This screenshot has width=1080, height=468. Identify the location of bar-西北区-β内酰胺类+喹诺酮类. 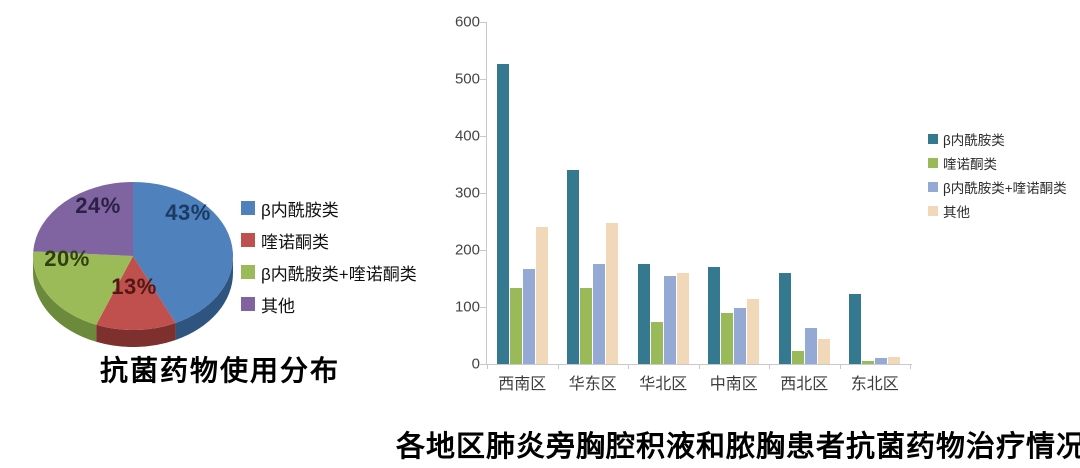
(810, 346).